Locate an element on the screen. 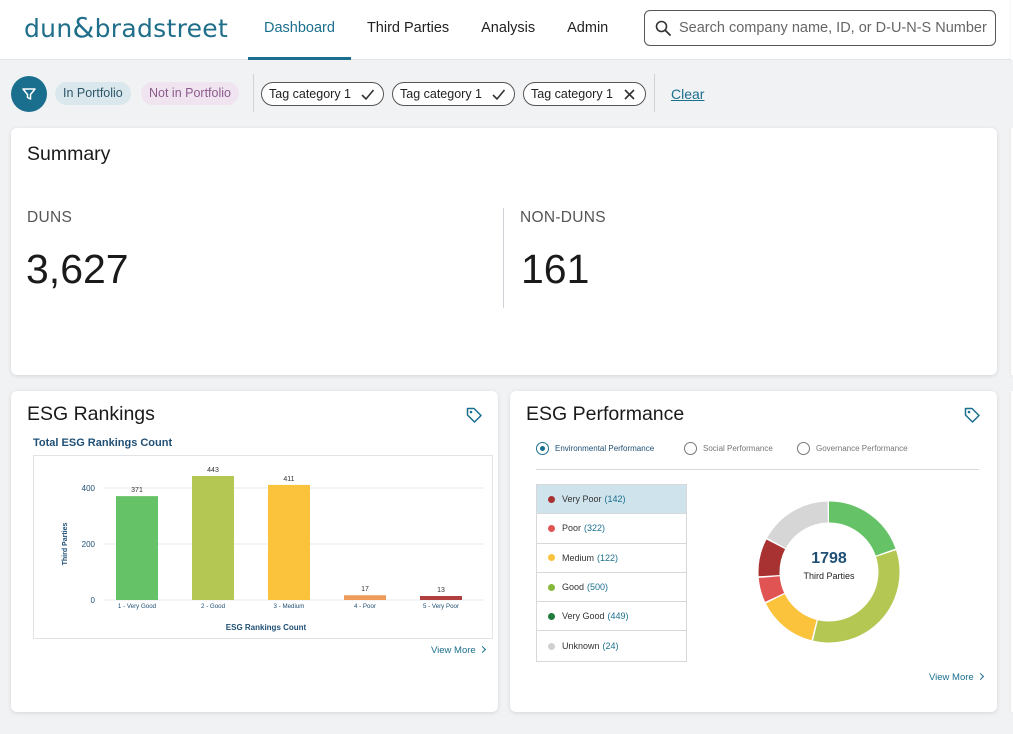  non-duns-label: NON-DUNS is located at coordinates (563, 217).